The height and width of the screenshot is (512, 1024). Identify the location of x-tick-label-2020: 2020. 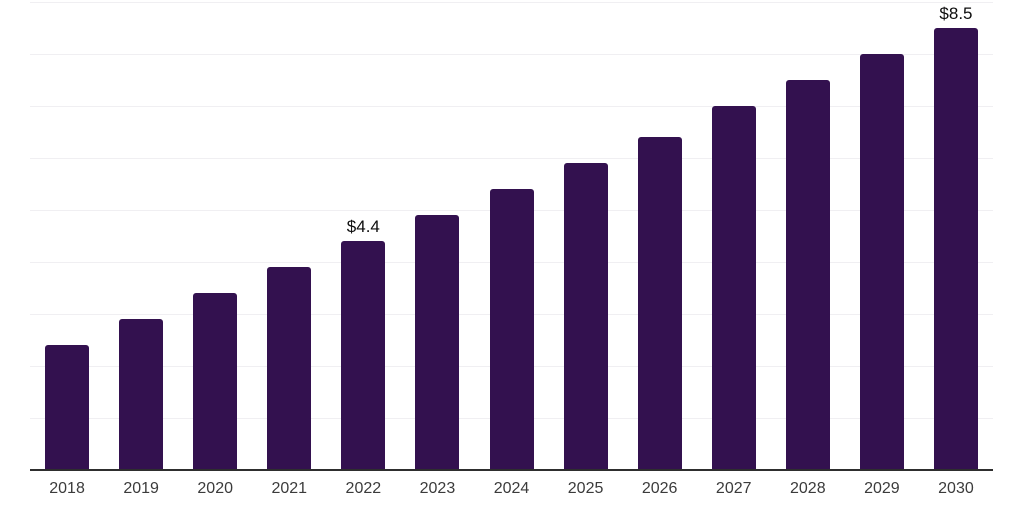
(215, 488).